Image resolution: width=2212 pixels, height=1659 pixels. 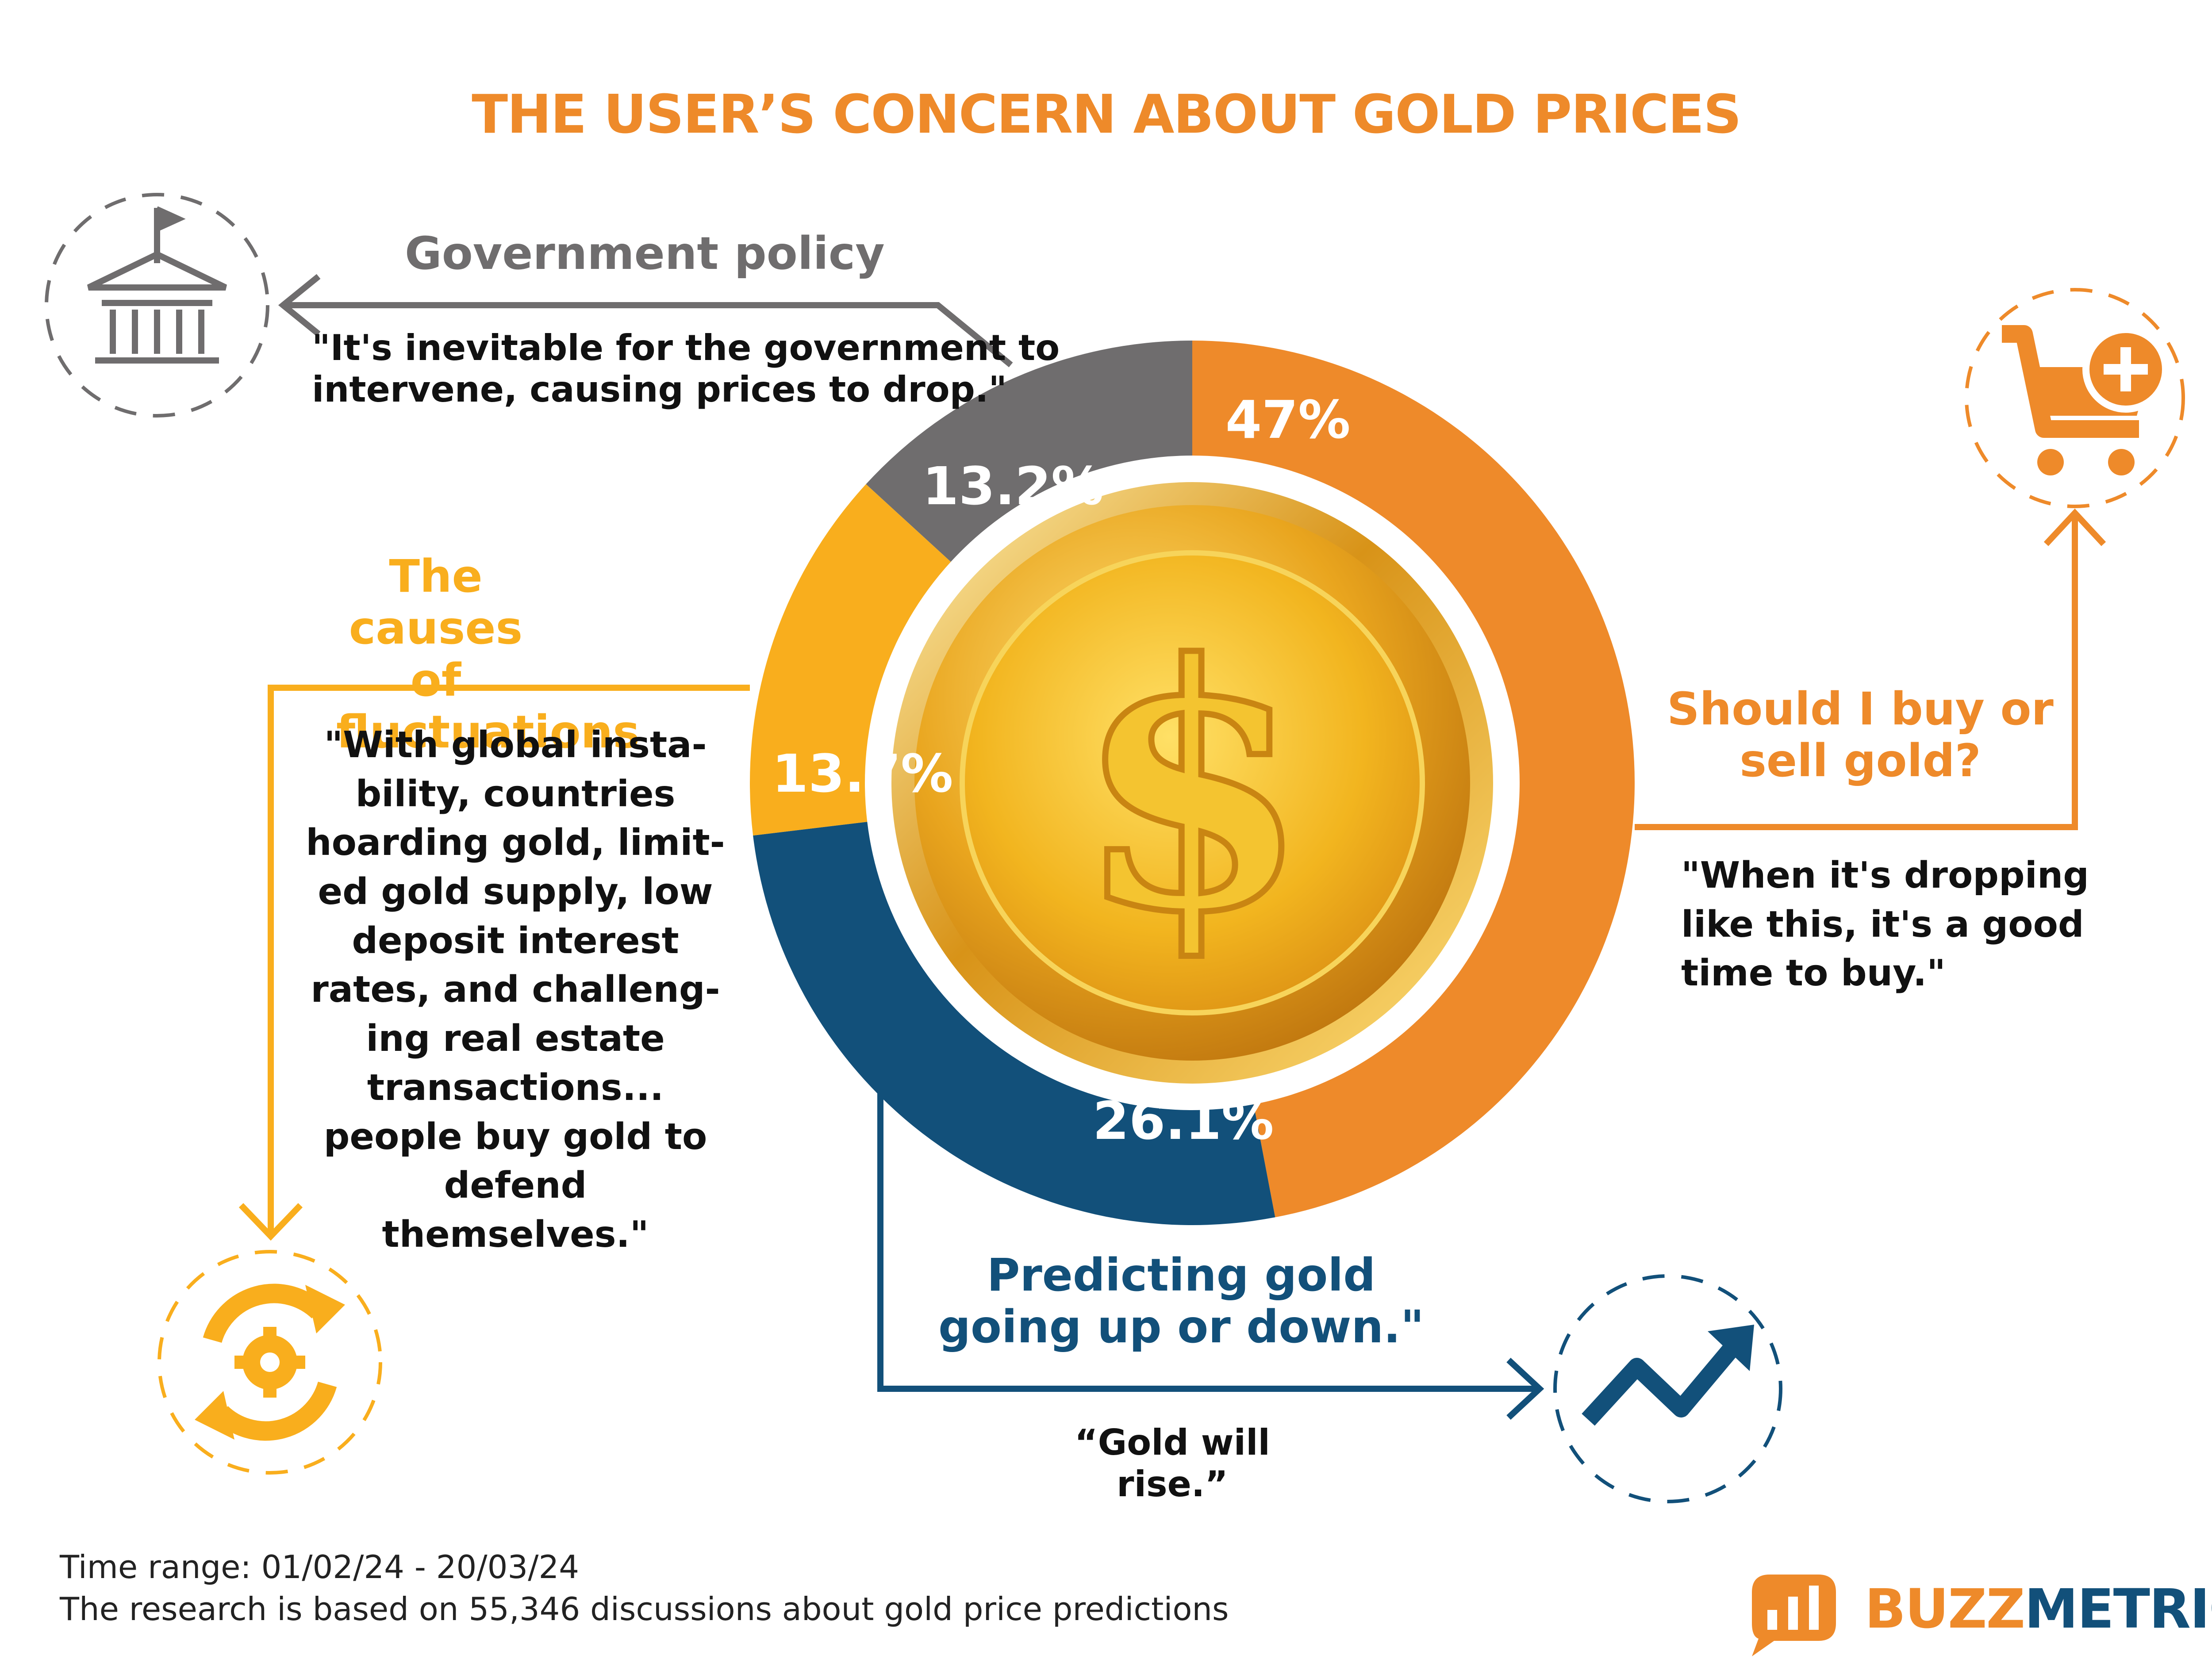 I want to click on quote-line: "It's inevitable for the government to, so click(x=686, y=347).